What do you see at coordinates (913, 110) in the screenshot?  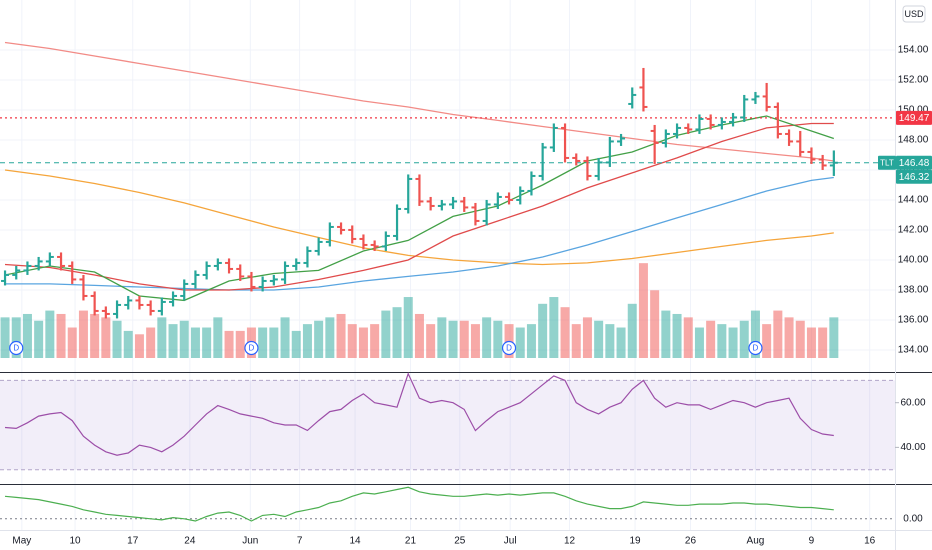 I see `y-tick-label: 150.00` at bounding box center [913, 110].